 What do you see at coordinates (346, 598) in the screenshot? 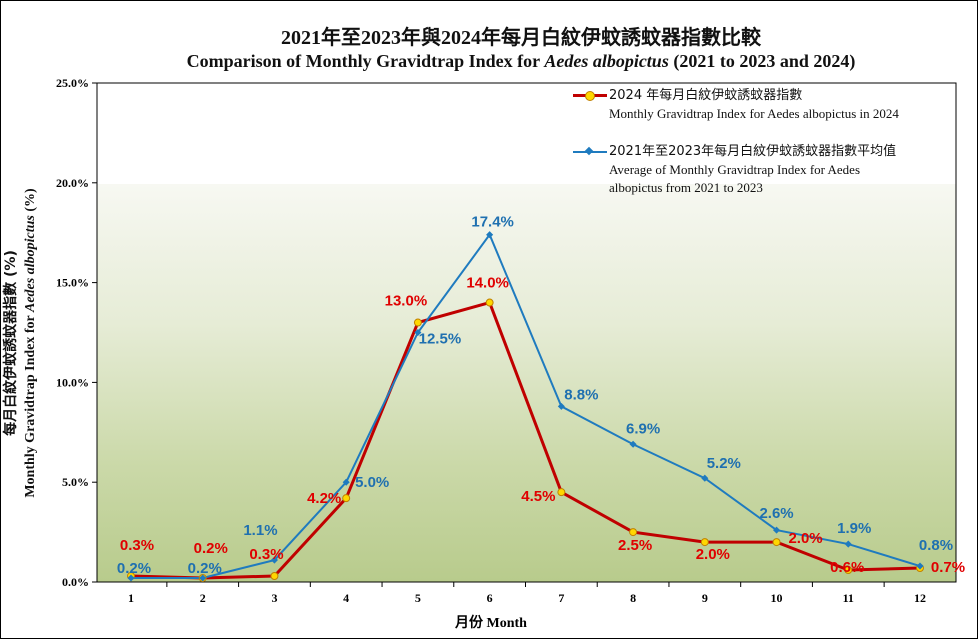
I see `x-tick-label: 4` at bounding box center [346, 598].